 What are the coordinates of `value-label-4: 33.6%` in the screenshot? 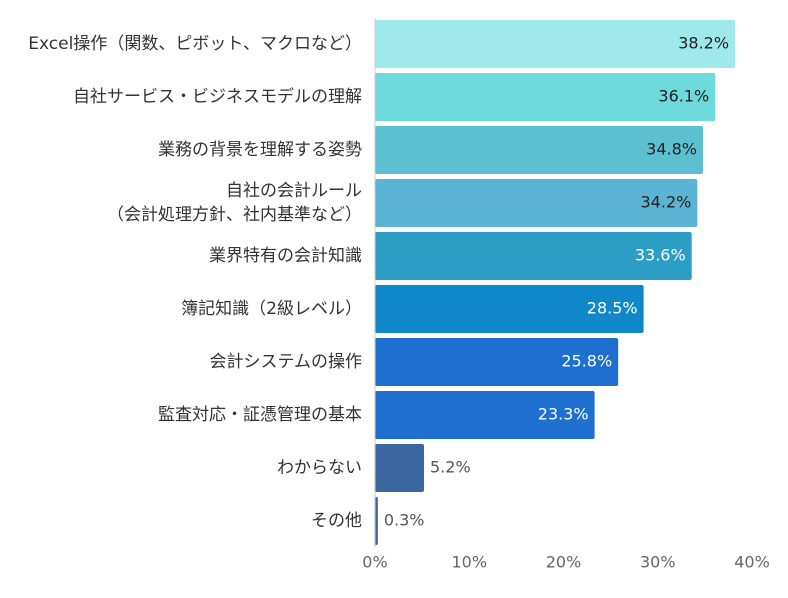 It's located at (660, 255).